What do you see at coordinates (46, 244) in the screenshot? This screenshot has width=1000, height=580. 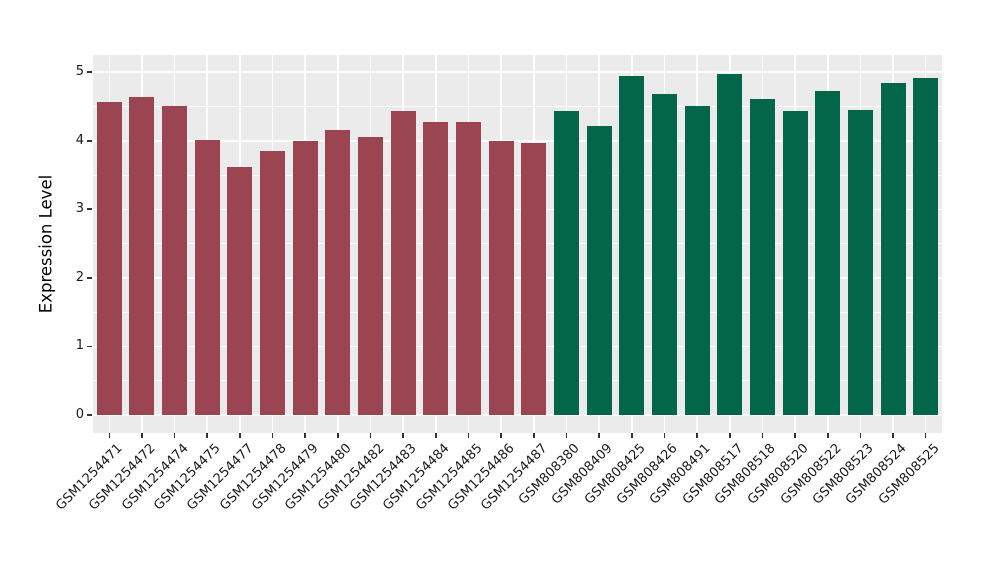 I see `y-axis-title: Expression Level` at bounding box center [46, 244].